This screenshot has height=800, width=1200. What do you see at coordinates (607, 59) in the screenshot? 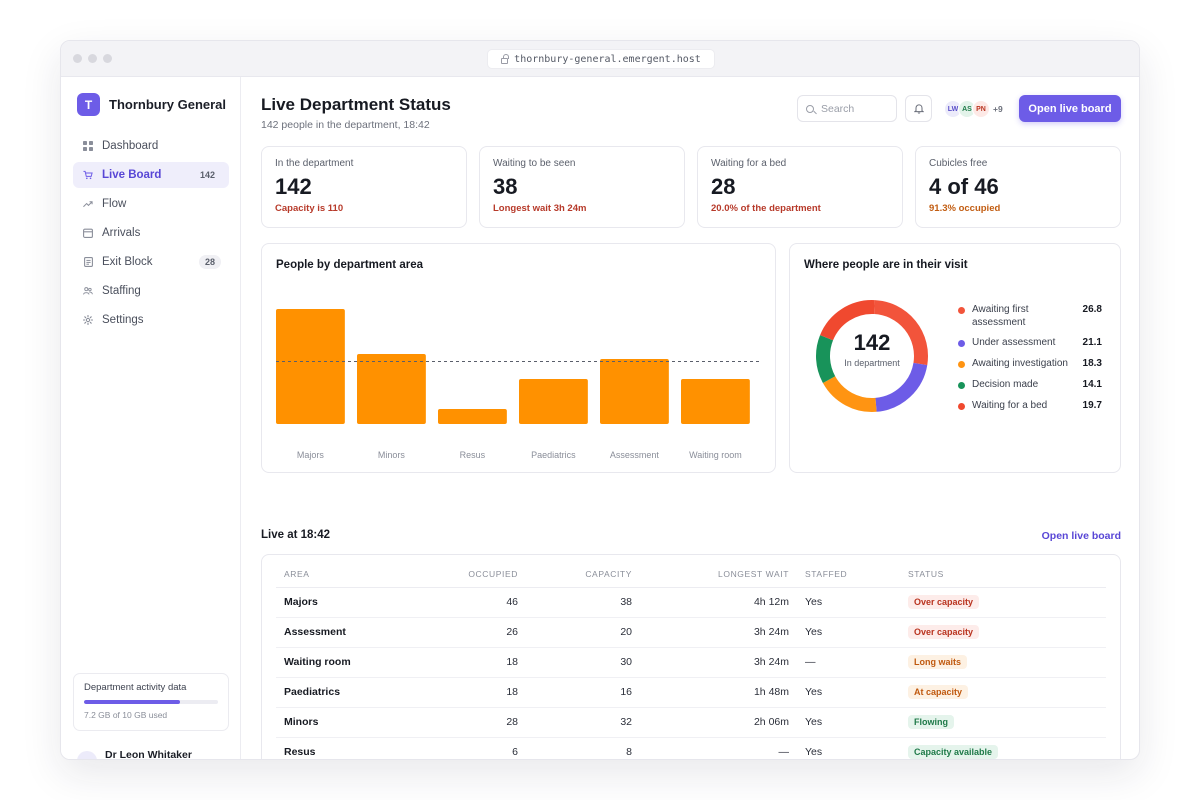
I see `address-bar-url: thornbury-general.emergent.host` at bounding box center [607, 59].